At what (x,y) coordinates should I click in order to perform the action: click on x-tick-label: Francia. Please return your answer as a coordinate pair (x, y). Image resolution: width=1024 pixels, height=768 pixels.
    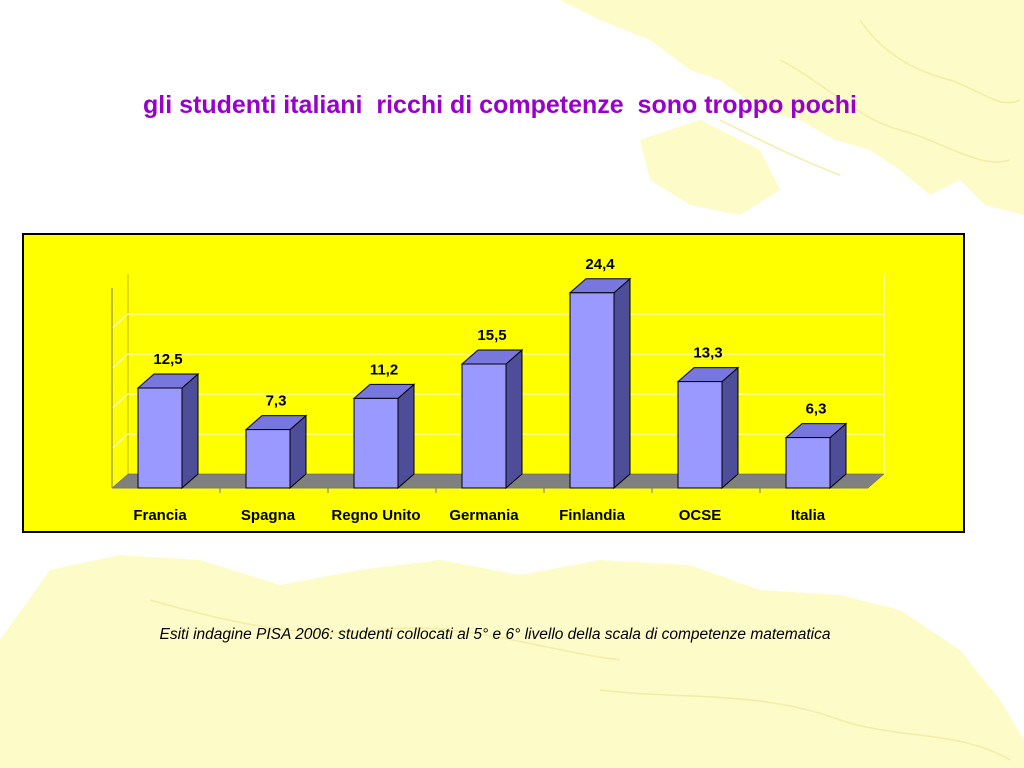
    Looking at the image, I should click on (160, 515).